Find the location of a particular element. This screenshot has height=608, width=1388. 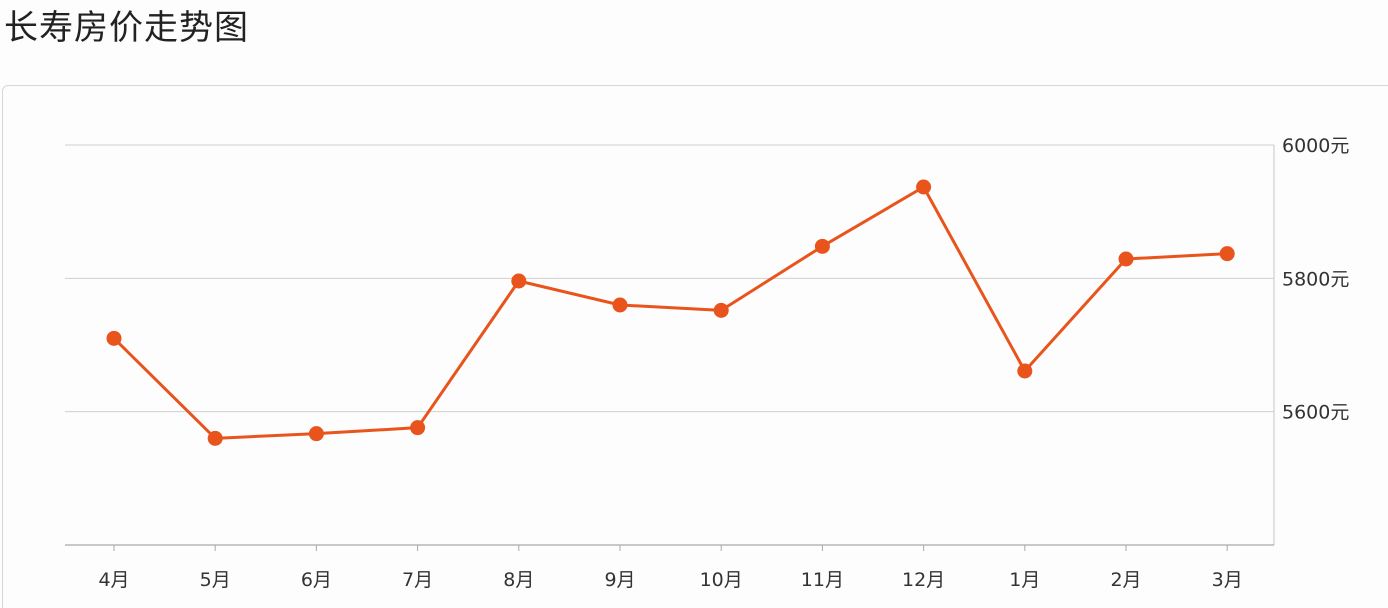

x-tick-label: 7月 is located at coordinates (417, 580).